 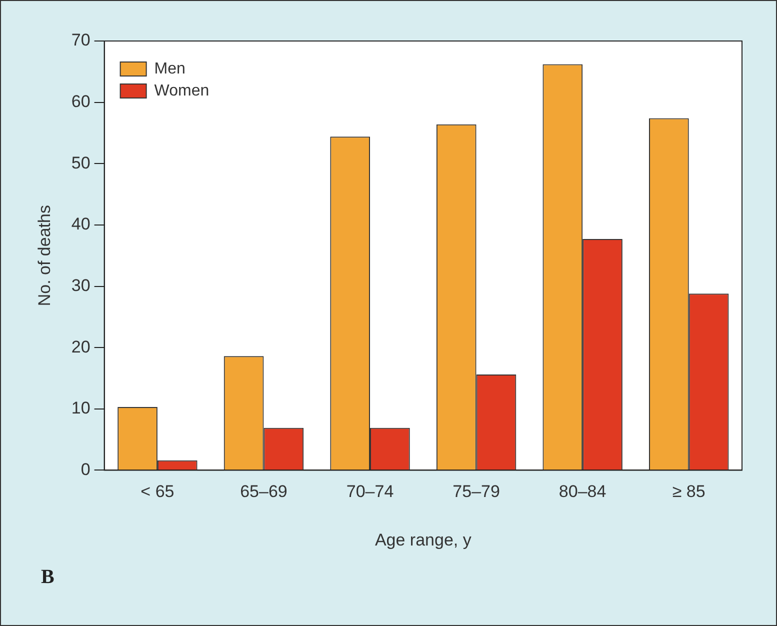 I want to click on y-tick-label: 70, so click(x=80, y=40).